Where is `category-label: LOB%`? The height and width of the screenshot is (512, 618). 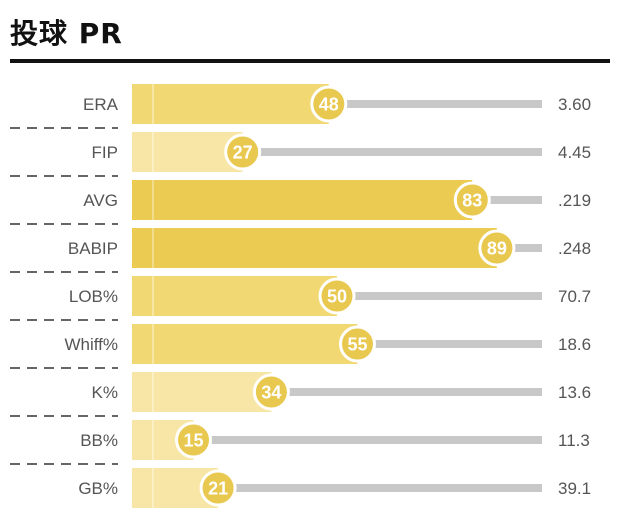
category-label: LOB% is located at coordinates (93, 296).